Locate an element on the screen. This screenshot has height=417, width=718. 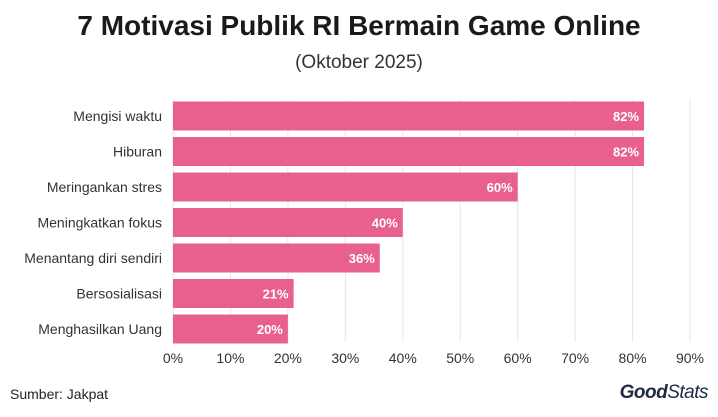
source-note: Sumber: Jakpat is located at coordinates (59, 394).